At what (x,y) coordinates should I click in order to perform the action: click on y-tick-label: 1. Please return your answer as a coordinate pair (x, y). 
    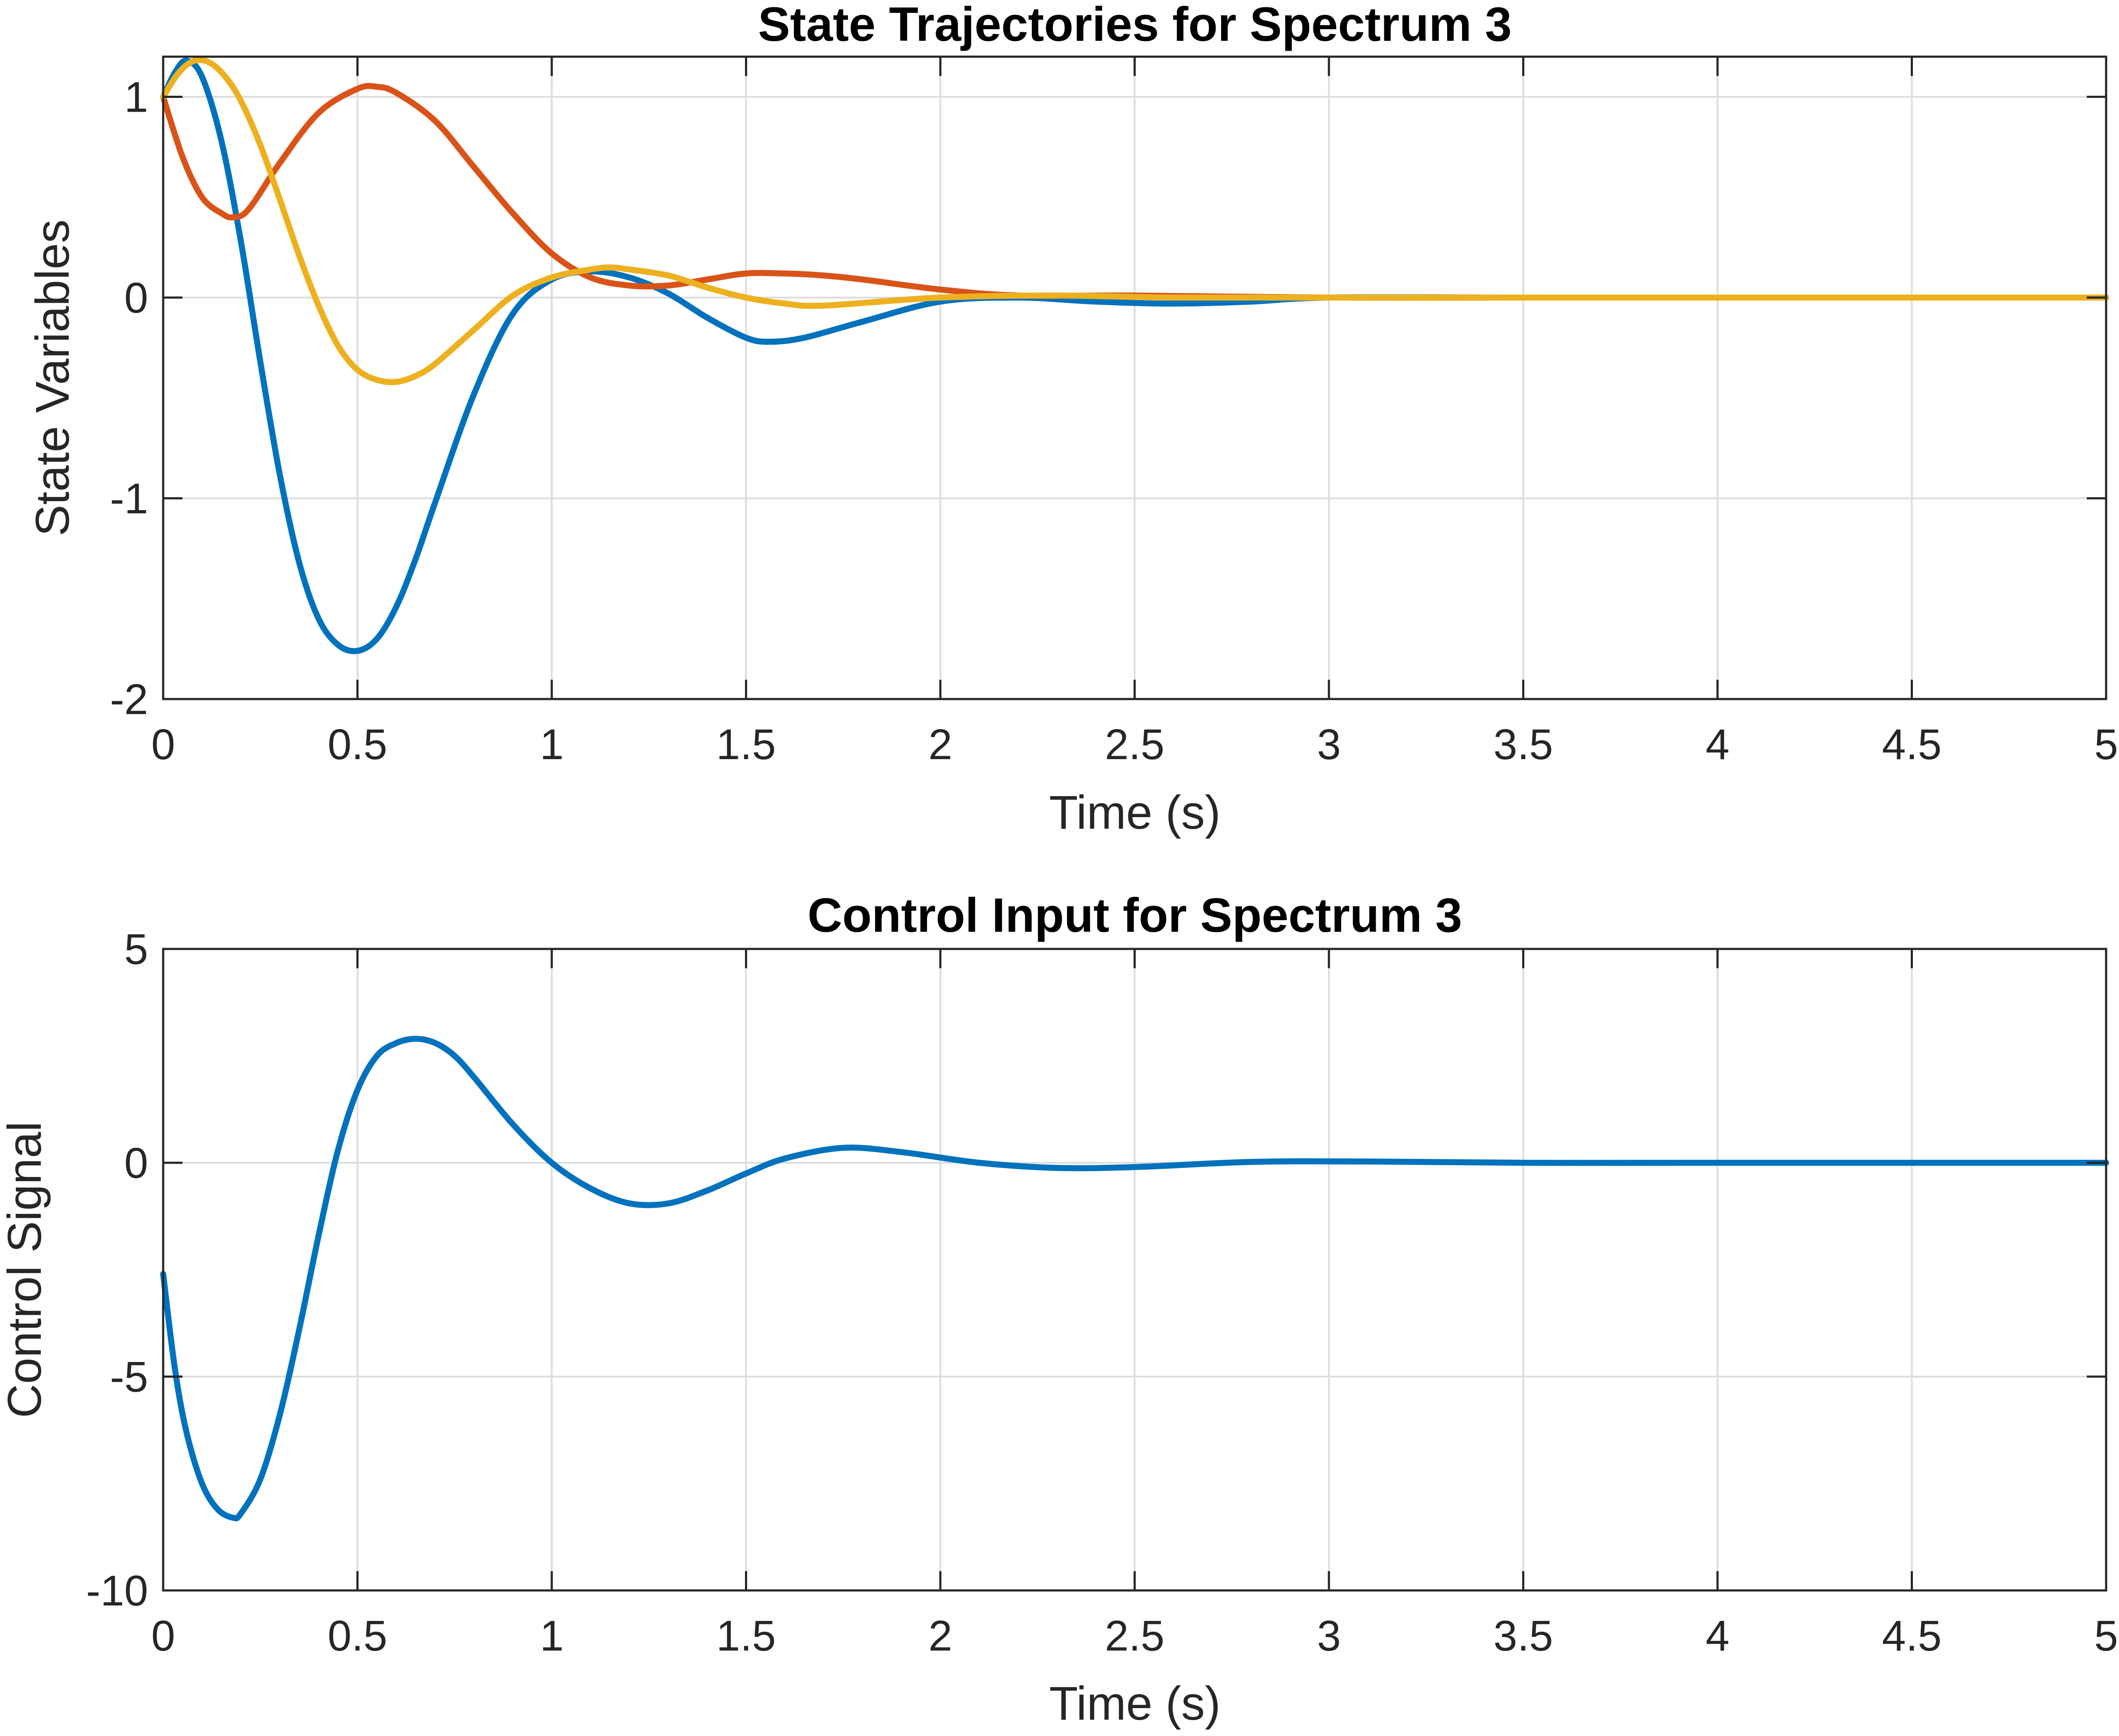
    Looking at the image, I should click on (136, 97).